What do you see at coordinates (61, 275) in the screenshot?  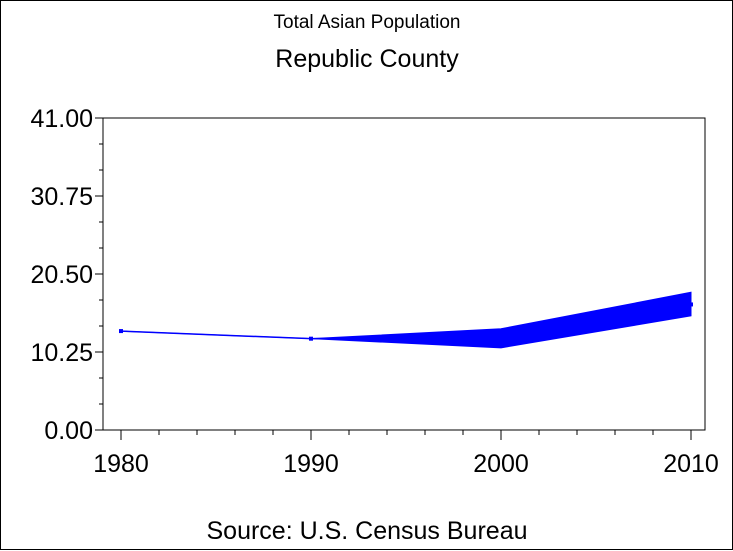 I see `y-tick-label: 20.50` at bounding box center [61, 275].